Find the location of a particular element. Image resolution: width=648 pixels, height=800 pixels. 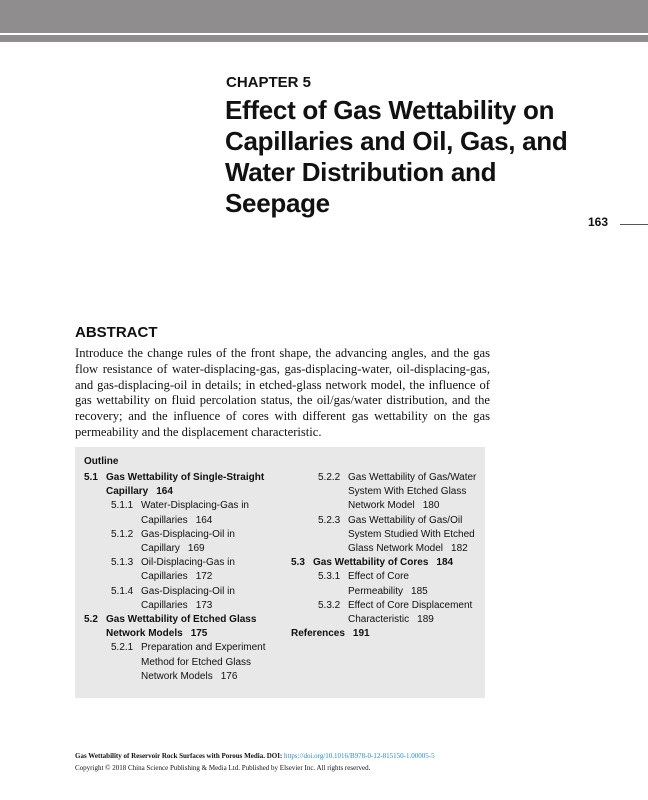

header-bar-lower is located at coordinates (324, 38).